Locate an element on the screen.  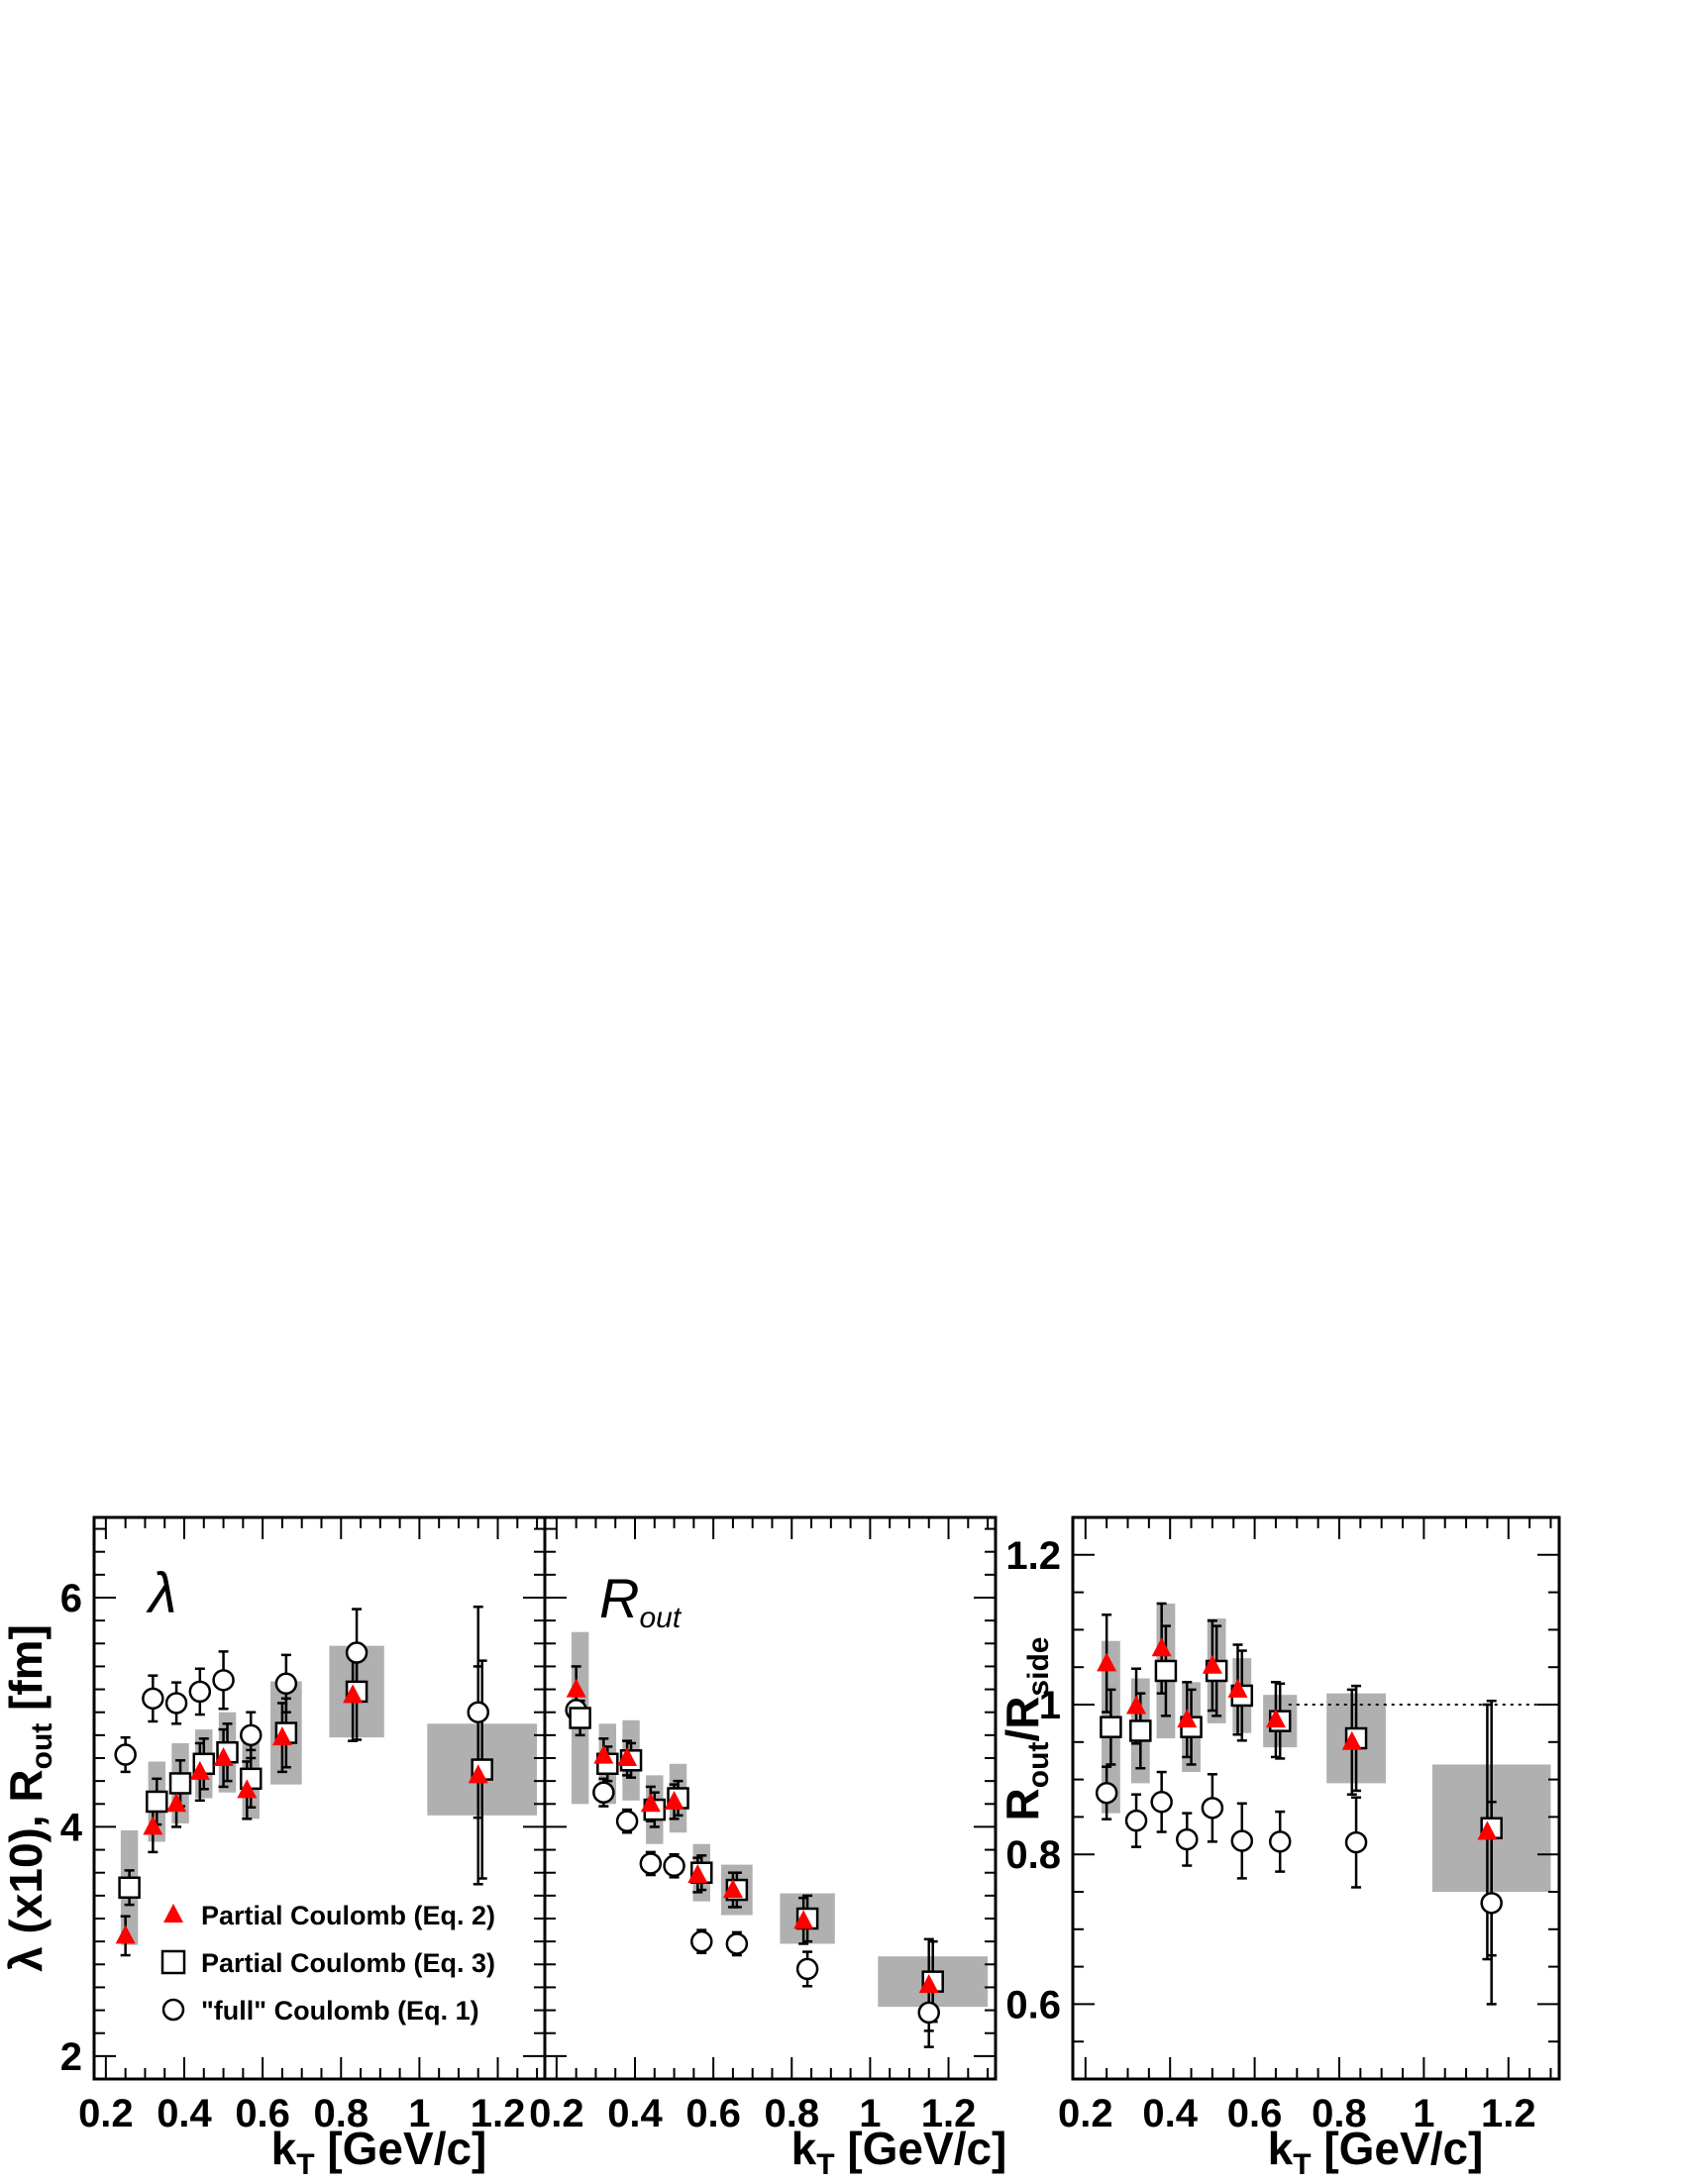
panel-label: Rout is located at coordinates (641, 1600).